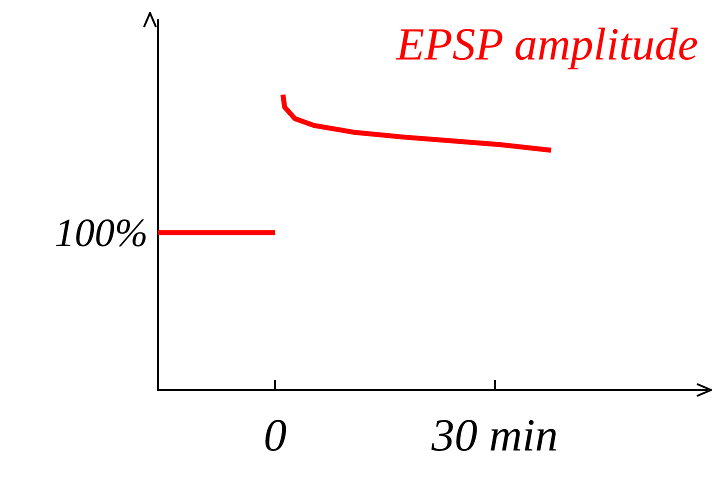  I want to click on x-tick-label: 0, so click(275, 435).